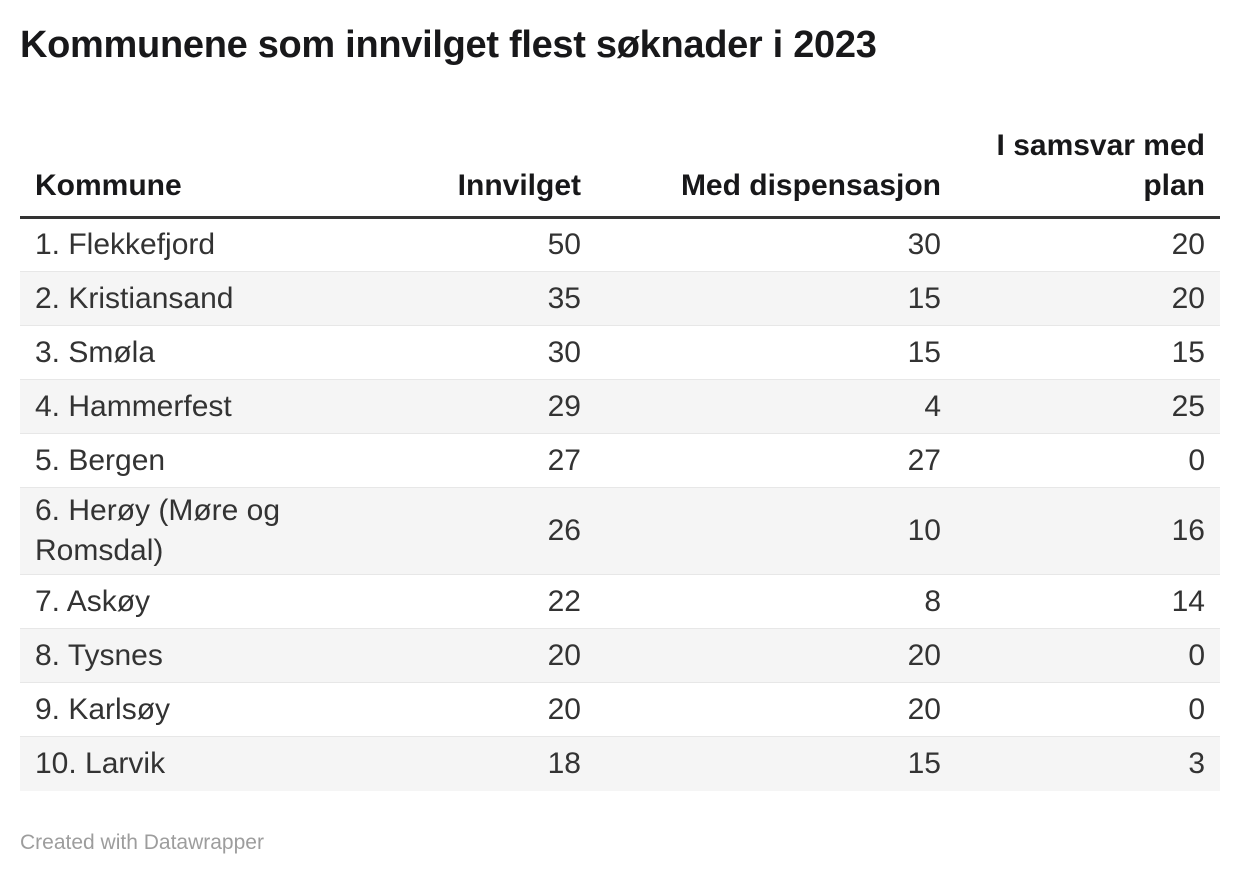 The image size is (1240, 874). Describe the element at coordinates (206, 298) in the screenshot. I see `kommune-cell: 2. Kristiansand` at that location.